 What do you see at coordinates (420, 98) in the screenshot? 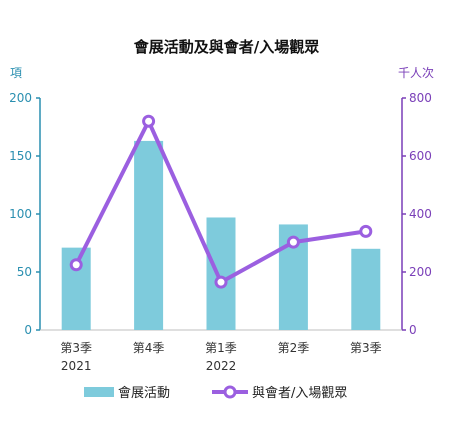
I see `right-axis-tick-label: 800` at bounding box center [420, 98].